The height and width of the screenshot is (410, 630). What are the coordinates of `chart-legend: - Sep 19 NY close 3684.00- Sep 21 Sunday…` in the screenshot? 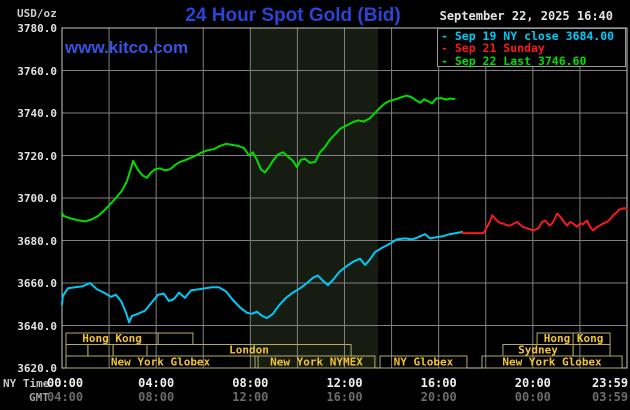 It's located at (531, 47).